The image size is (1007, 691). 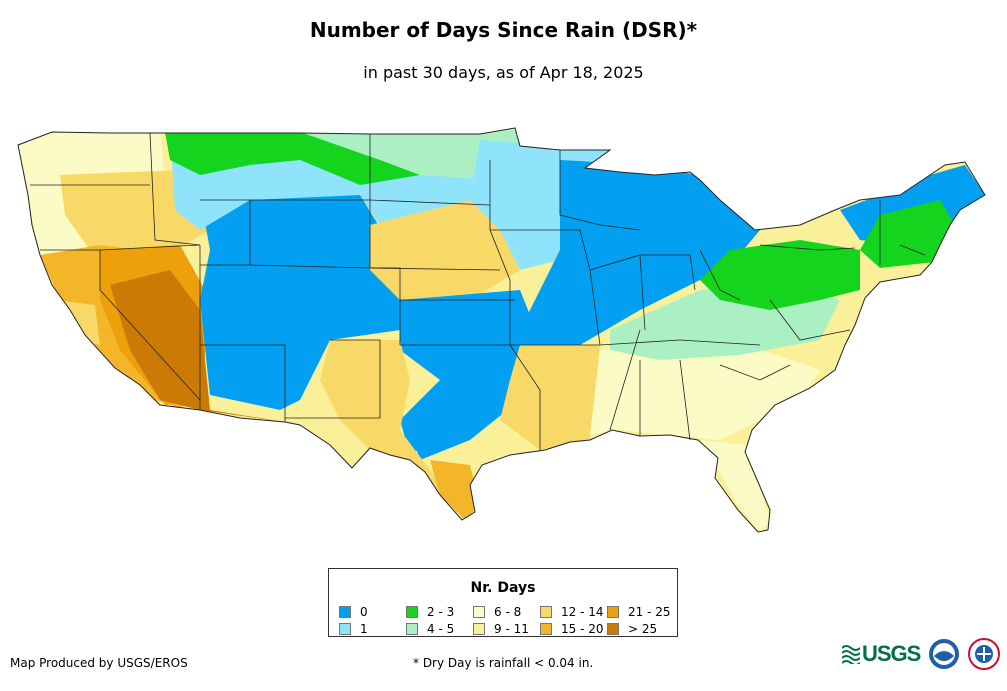 I want to click on legend-label: 9 - 11, so click(x=511, y=628).